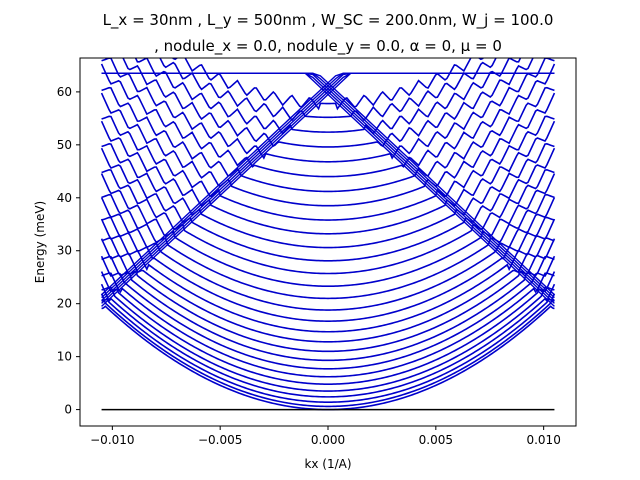 Image resolution: width=640 pixels, height=480 pixels. What do you see at coordinates (64, 304) in the screenshot?
I see `y-tick-label: 20` at bounding box center [64, 304].